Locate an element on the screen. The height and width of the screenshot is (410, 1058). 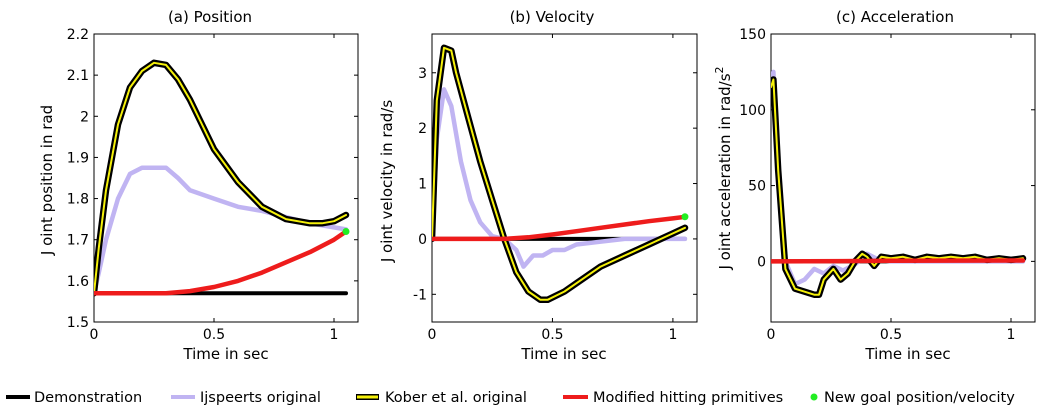
position-series-modified is located at coordinates (221, 262).